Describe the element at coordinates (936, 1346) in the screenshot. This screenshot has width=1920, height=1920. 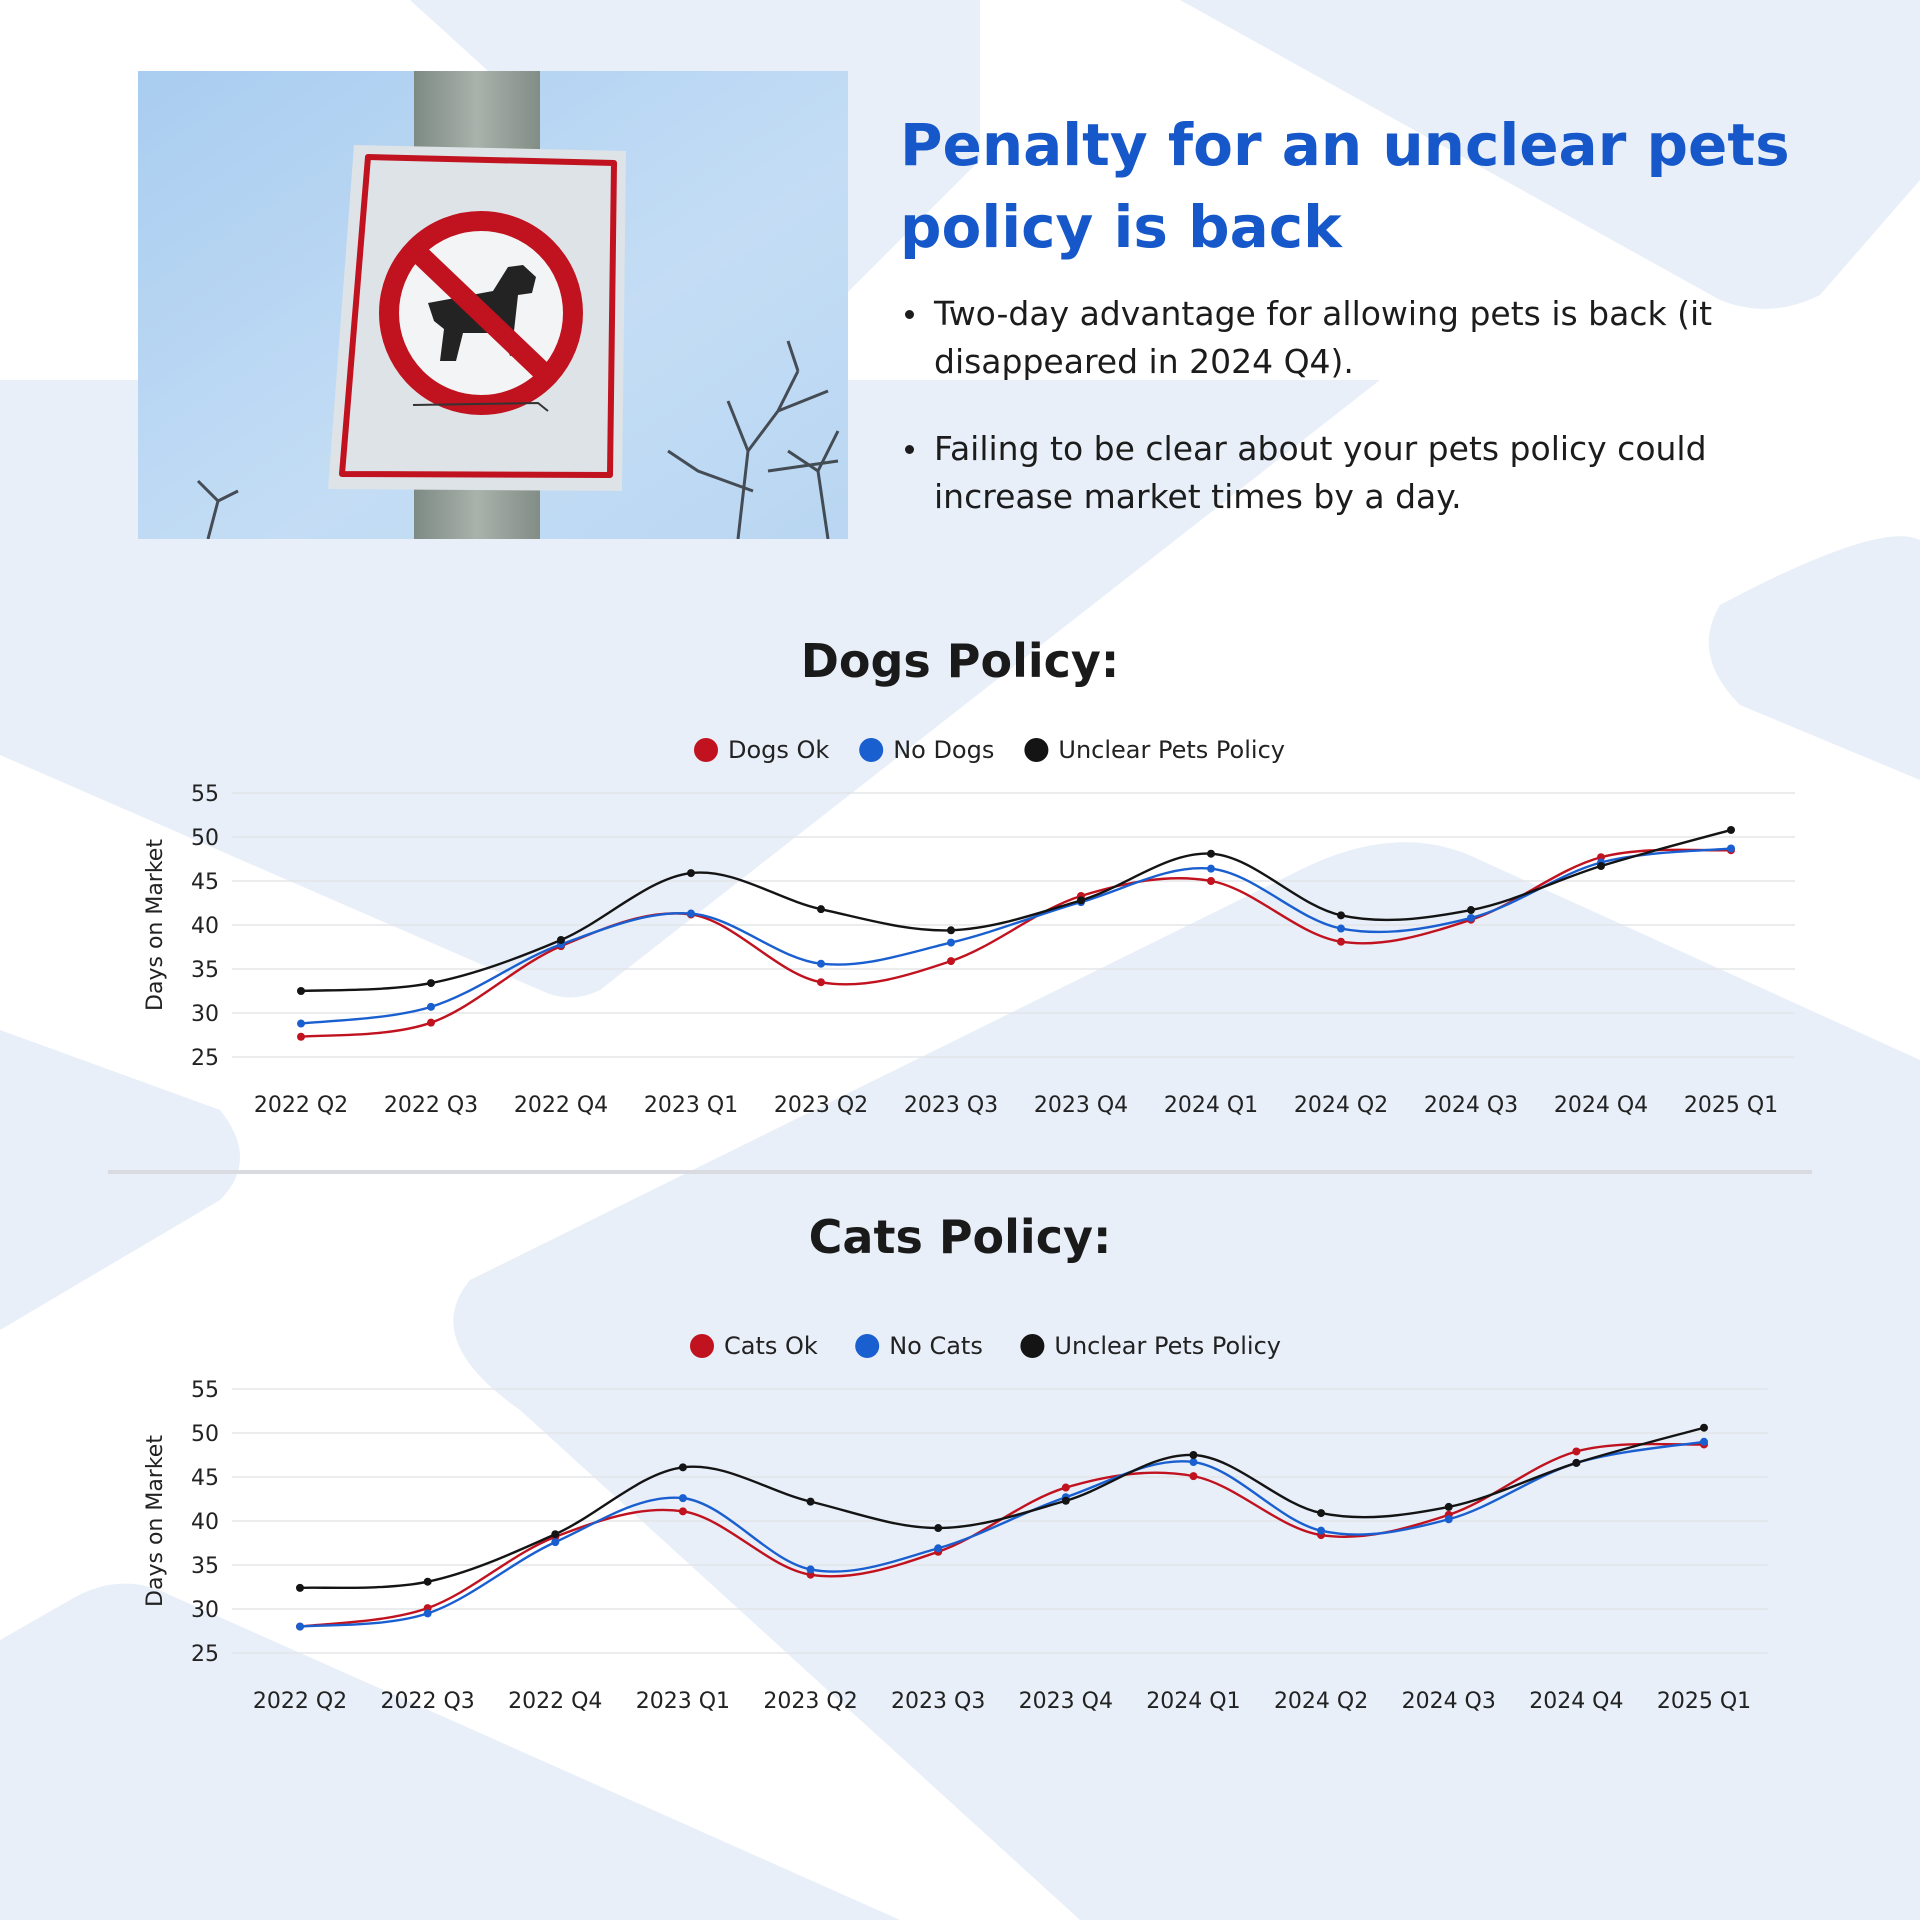
I see `legend-label-no-cats: No Cats` at that location.